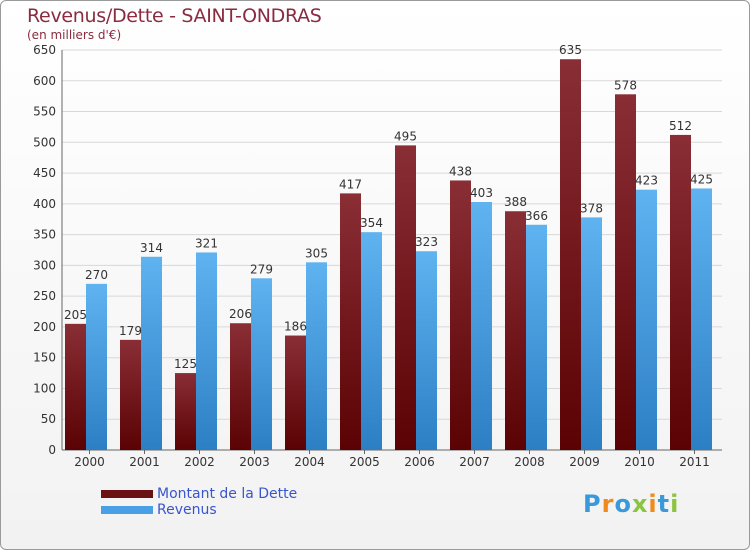 This screenshot has width=750, height=550. What do you see at coordinates (371, 223) in the screenshot?
I see `revenus-value-label: 354` at bounding box center [371, 223].